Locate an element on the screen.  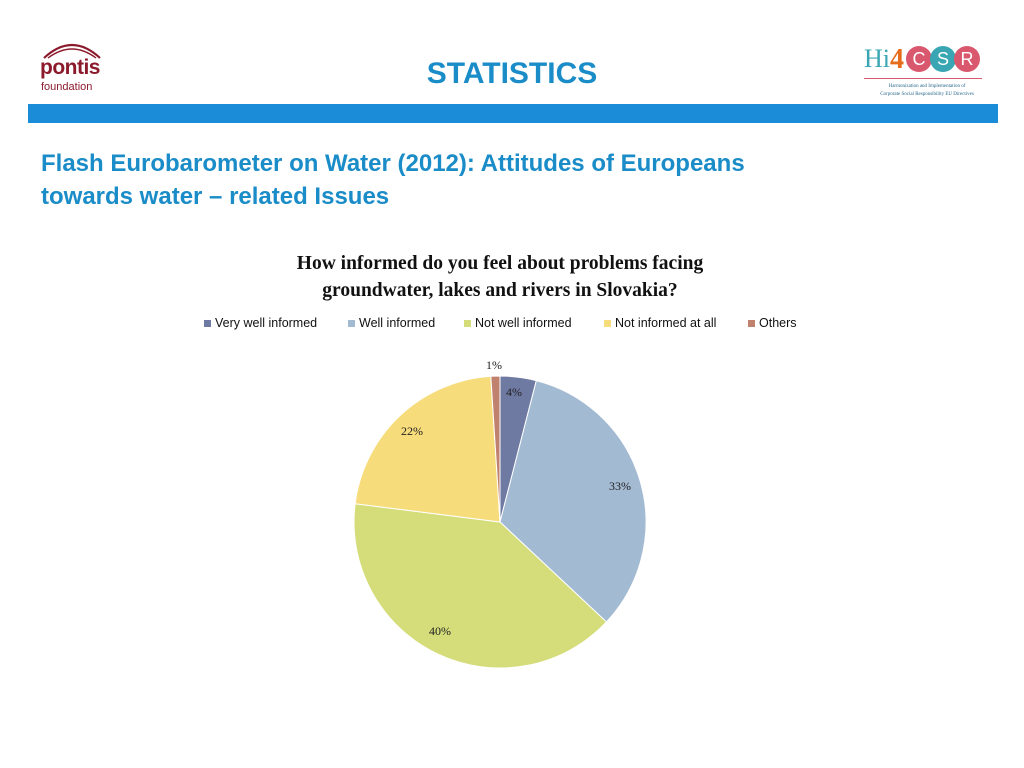
logo-arc-icon is located at coordinates (72, 51).